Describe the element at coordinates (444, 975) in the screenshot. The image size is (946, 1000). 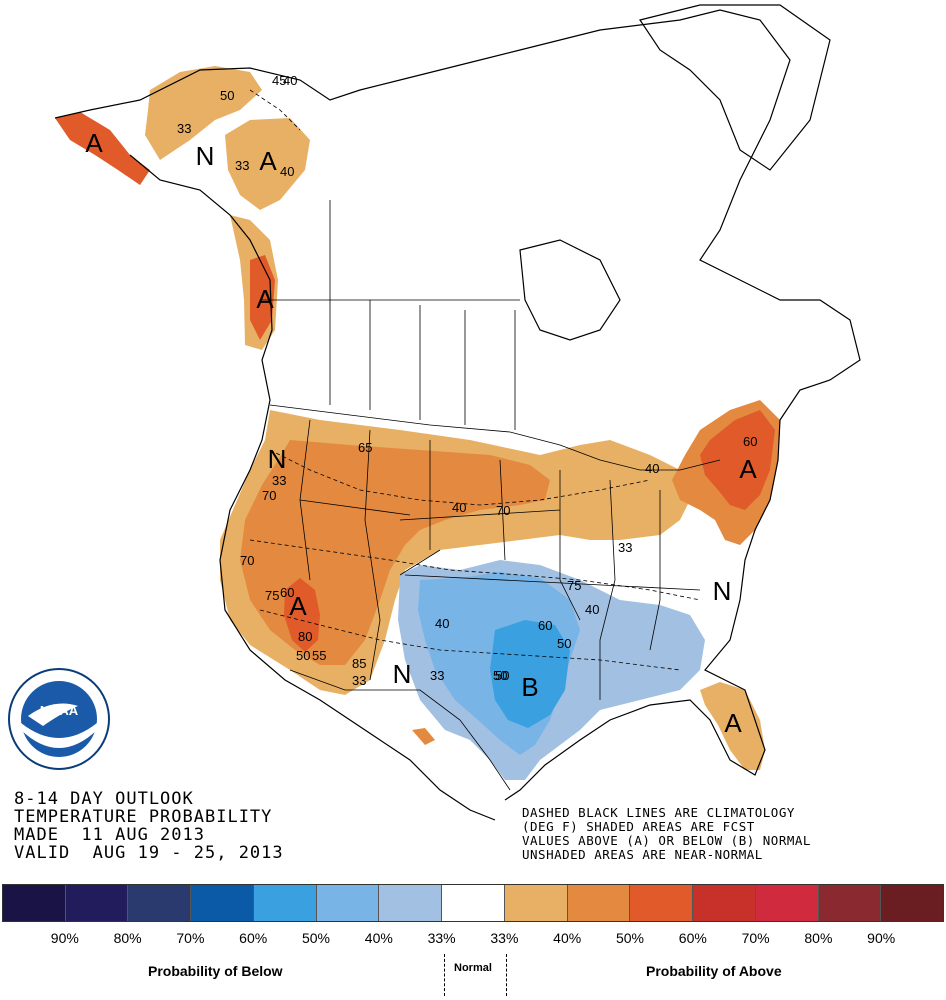
I see `normal-divider-left` at that location.